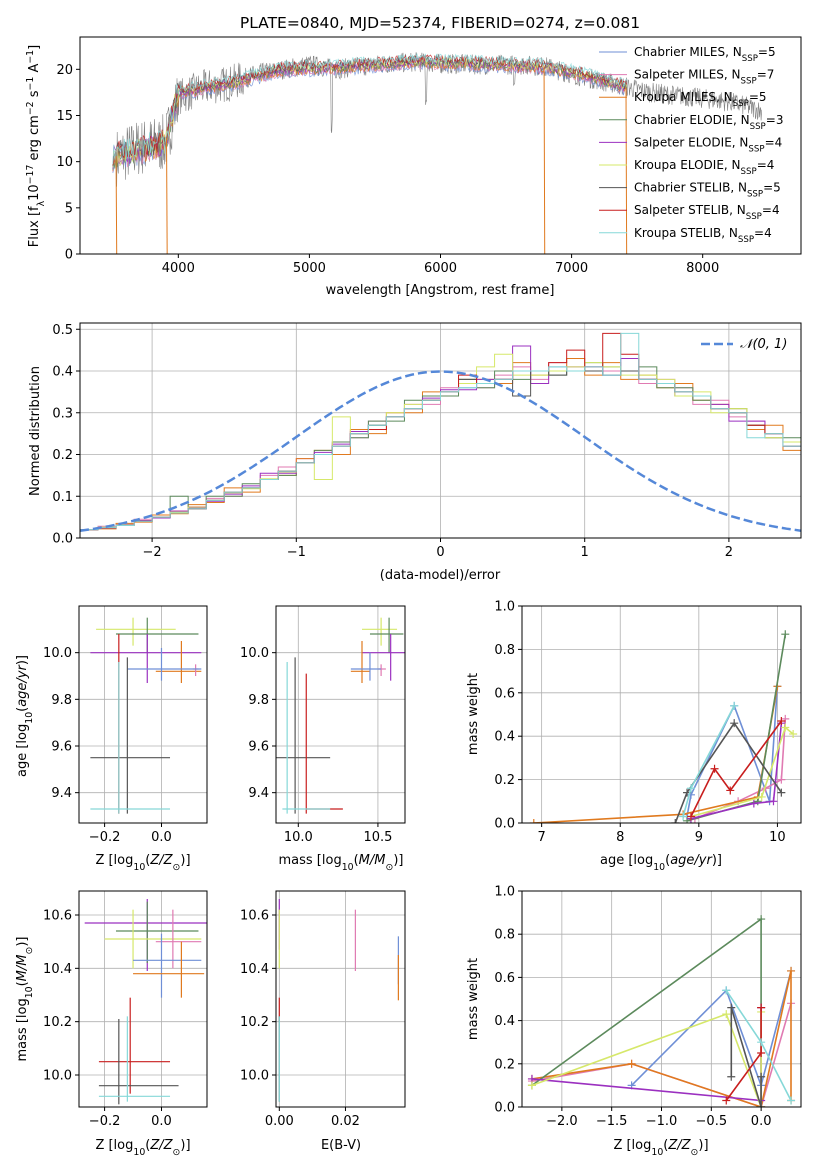 This screenshot has height=1170, width=819. Describe the element at coordinates (705, 54) in the screenshot. I see `legend-entry: Chabrier MILES, NSSP=5` at that location.